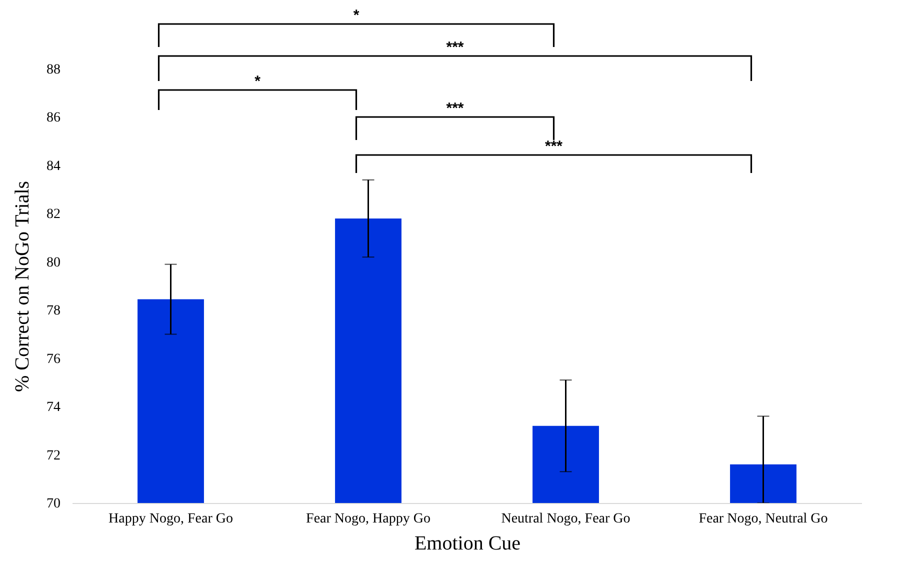 Image resolution: width=912 pixels, height=568 pixels. I want to click on x-tick-label: Fear Nogo, Neutral Go, so click(763, 519).